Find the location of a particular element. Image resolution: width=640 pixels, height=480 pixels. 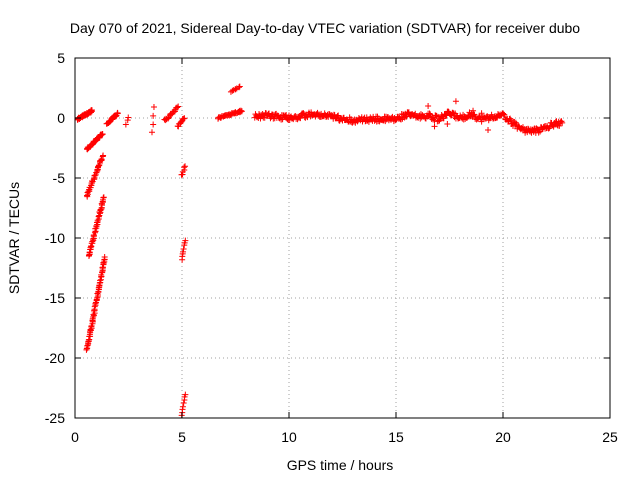

y-tick-label: 5 is located at coordinates (61, 58).